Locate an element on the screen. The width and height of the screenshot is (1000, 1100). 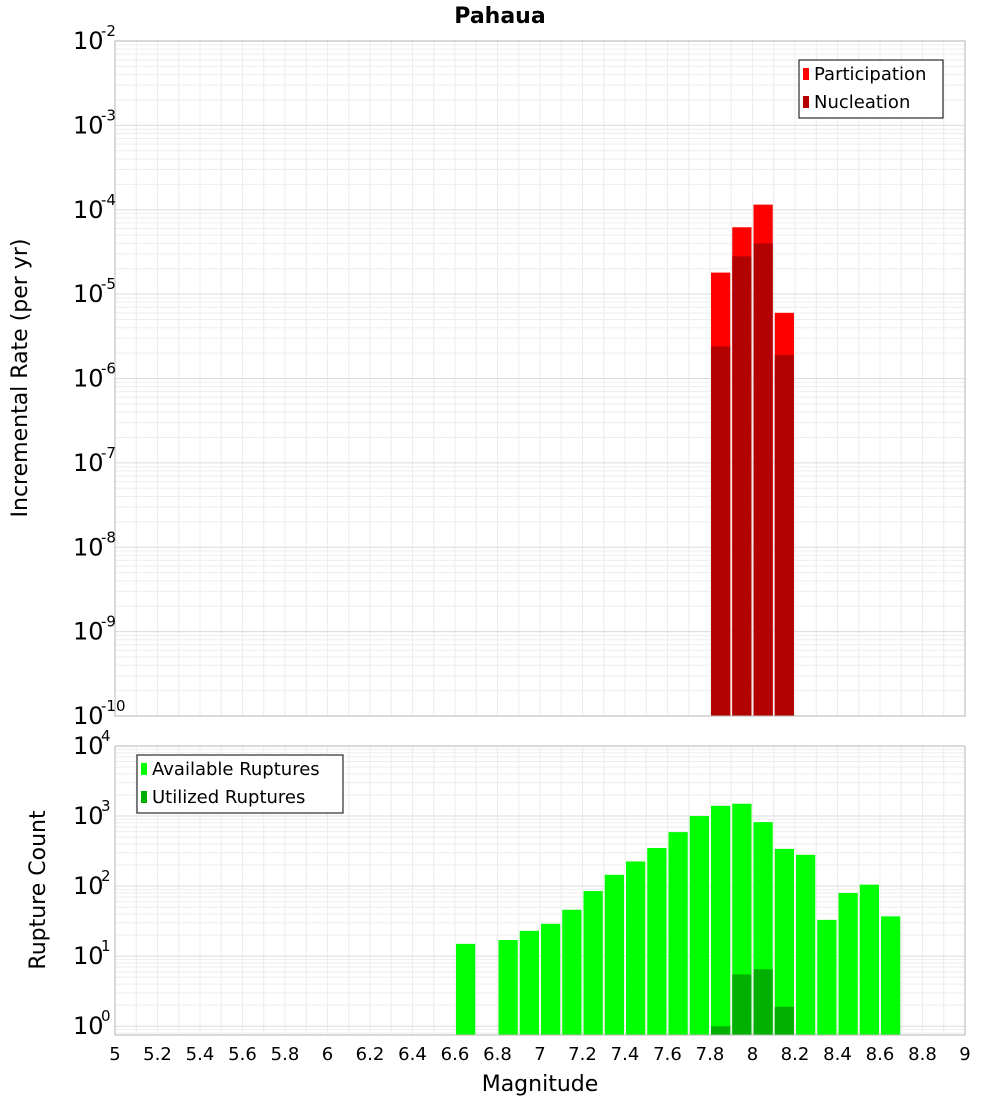
y-tick-exponent: -3 is located at coordinates (108, 115).